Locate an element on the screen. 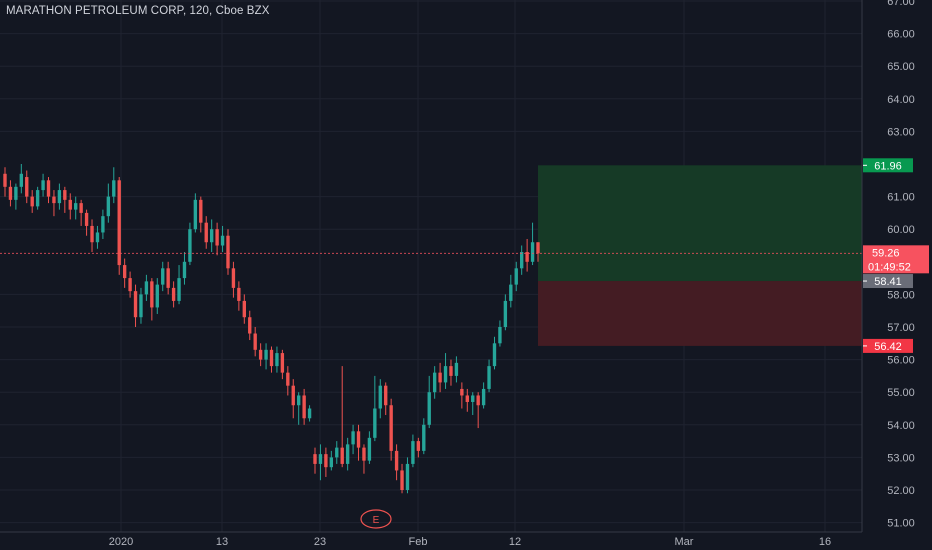 This screenshot has height=550, width=932. profit-zone is located at coordinates (700, 223).